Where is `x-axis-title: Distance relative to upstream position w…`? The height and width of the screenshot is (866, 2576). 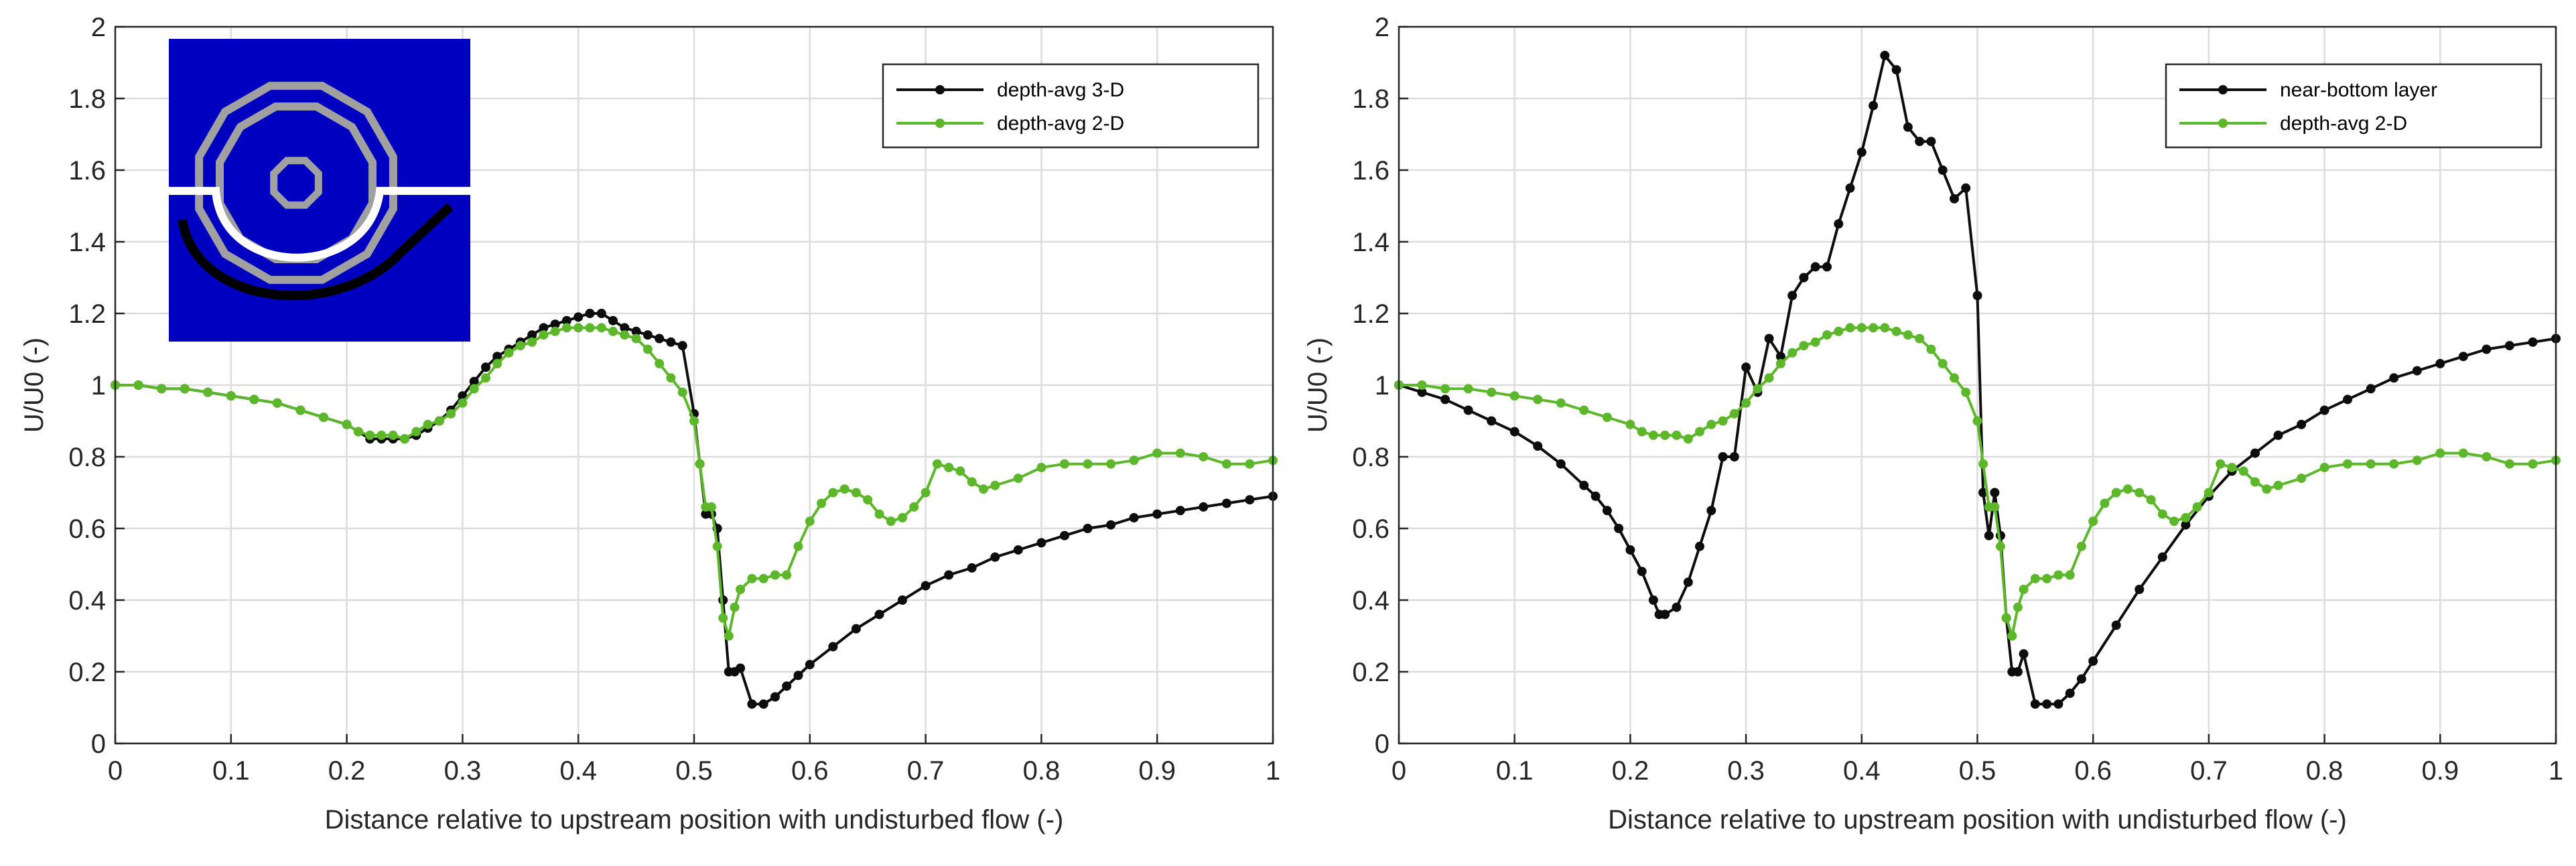 x-axis-title: Distance relative to upstream position w… is located at coordinates (1977, 820).